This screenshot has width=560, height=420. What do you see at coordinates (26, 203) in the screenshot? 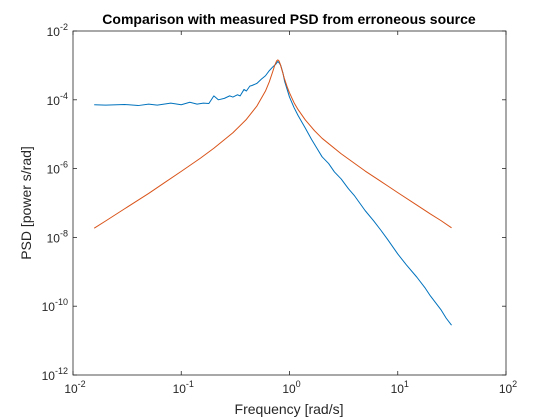
I see `y-axis-label: PSD [power s/rad]` at bounding box center [26, 203].